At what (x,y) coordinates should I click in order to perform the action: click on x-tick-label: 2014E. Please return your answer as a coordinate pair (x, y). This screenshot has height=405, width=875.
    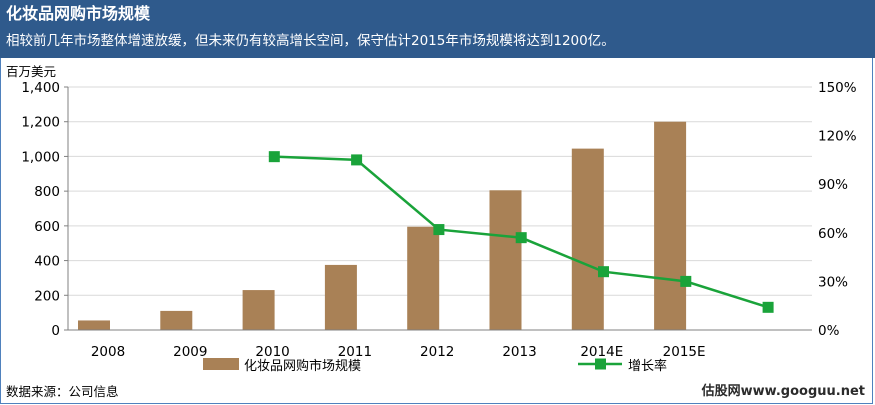
    Looking at the image, I should click on (601, 352).